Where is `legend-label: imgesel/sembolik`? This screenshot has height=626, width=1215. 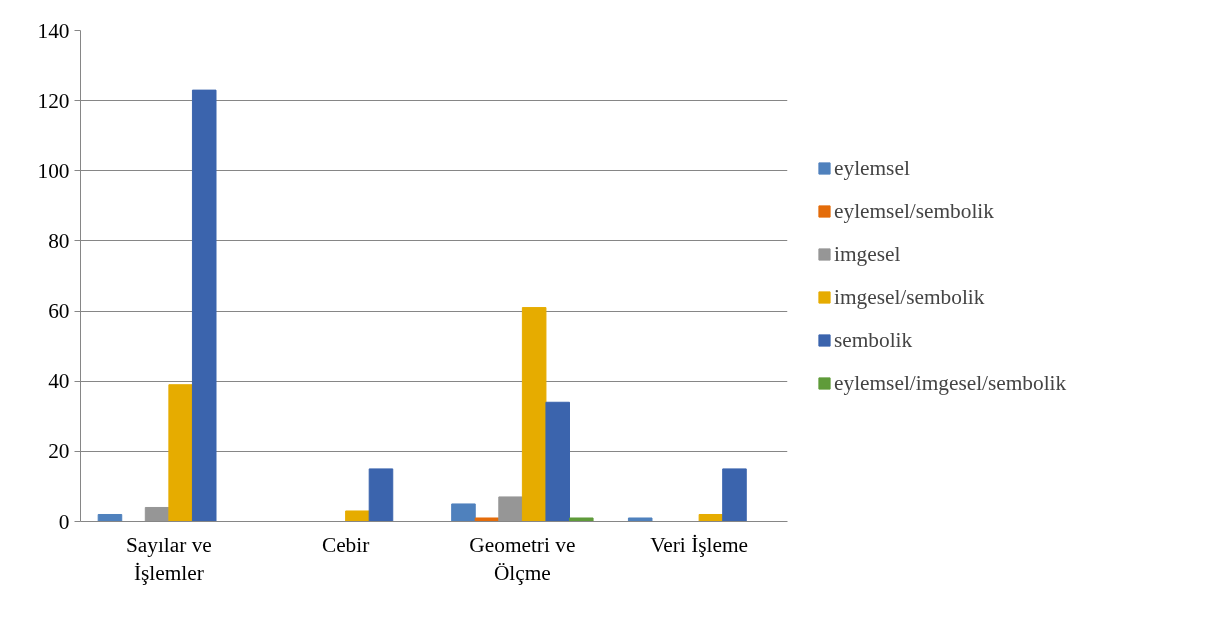 legend-label: imgesel/sembolik is located at coordinates (909, 297).